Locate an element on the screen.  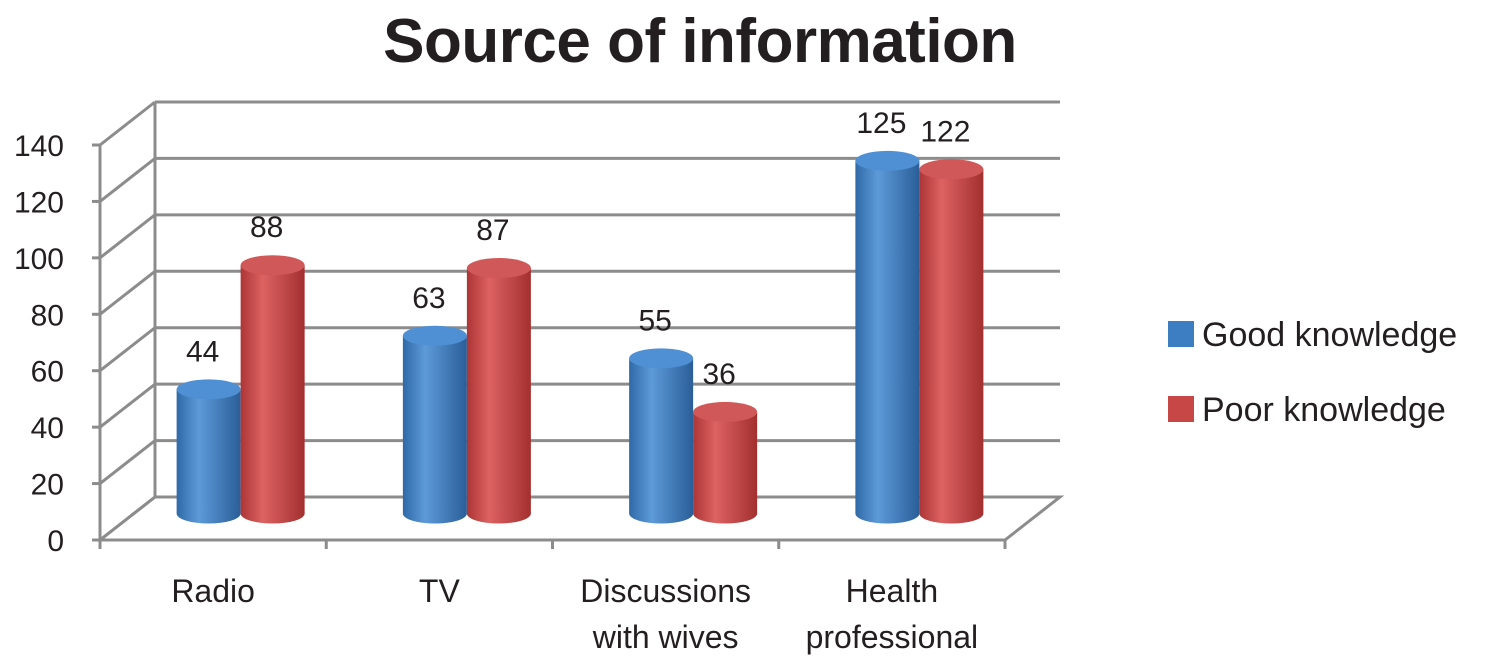
y-tick-label: 60 is located at coordinates (47, 372).